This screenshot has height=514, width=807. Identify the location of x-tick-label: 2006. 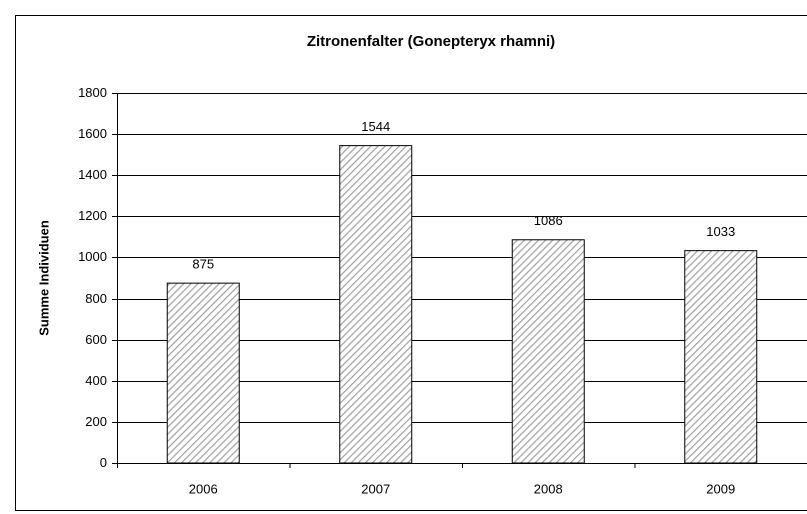
(203, 488).